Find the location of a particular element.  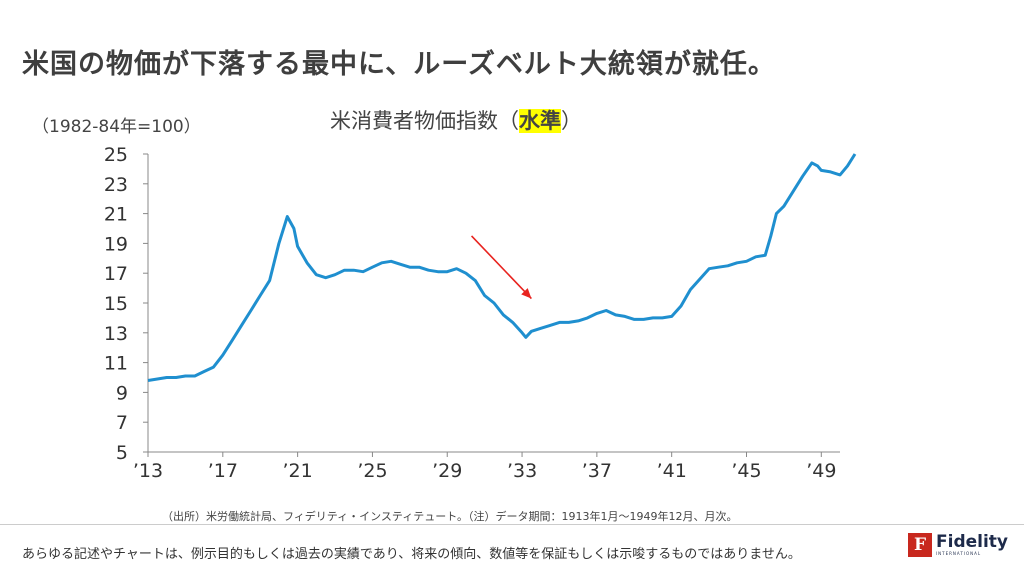

fidelity-logo-icon: F is located at coordinates (920, 545).